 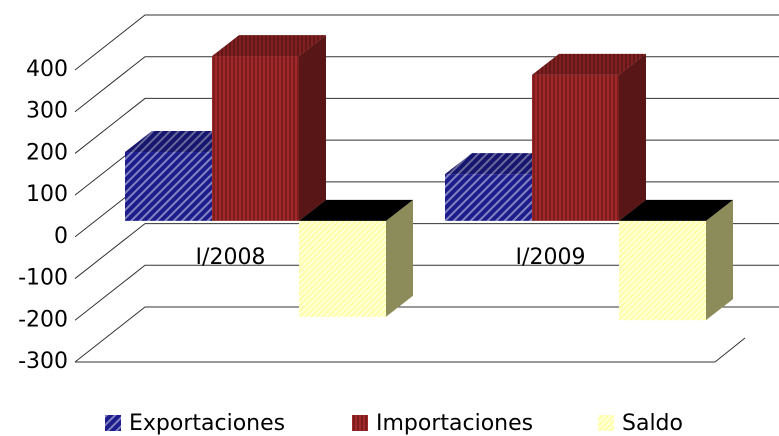 I want to click on legend-label: Importaciones, so click(x=454, y=423).